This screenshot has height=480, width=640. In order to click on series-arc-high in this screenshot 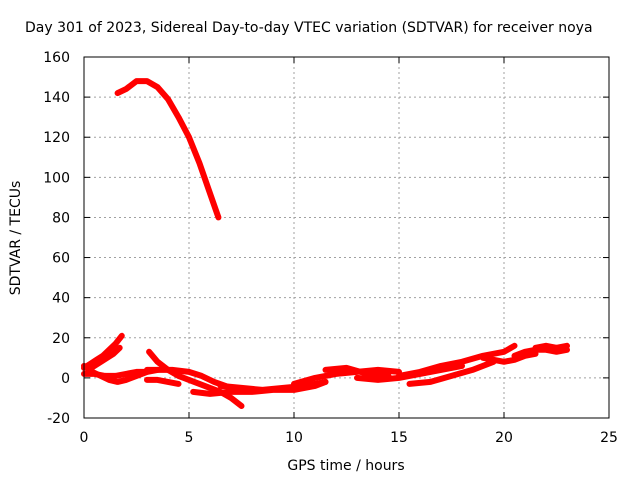, I will do `click(168, 149)`.